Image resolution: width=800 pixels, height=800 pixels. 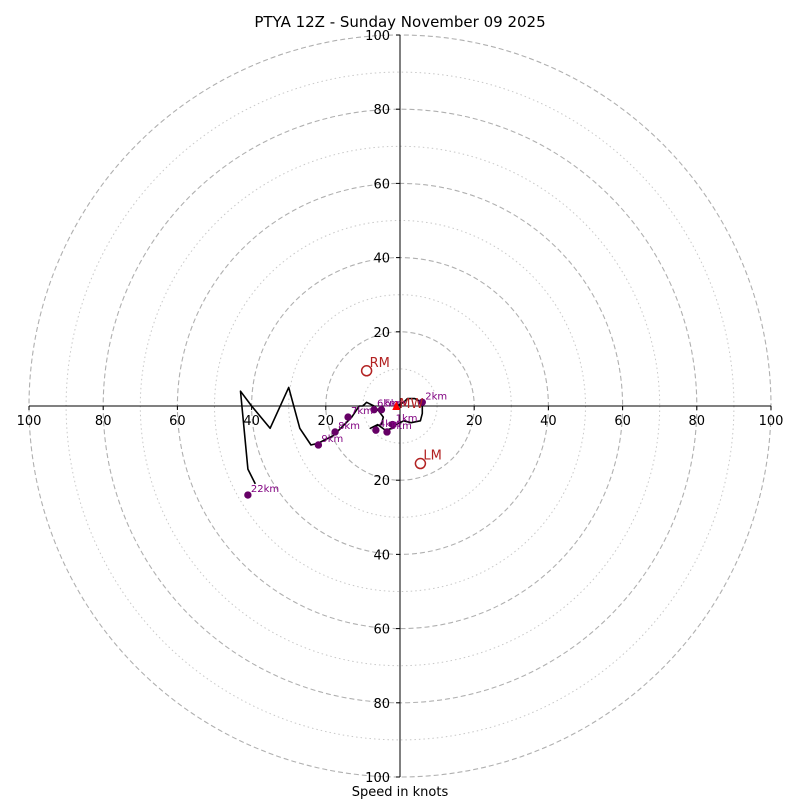 I want to click on storm-motion-marker-LM, so click(x=420, y=463).